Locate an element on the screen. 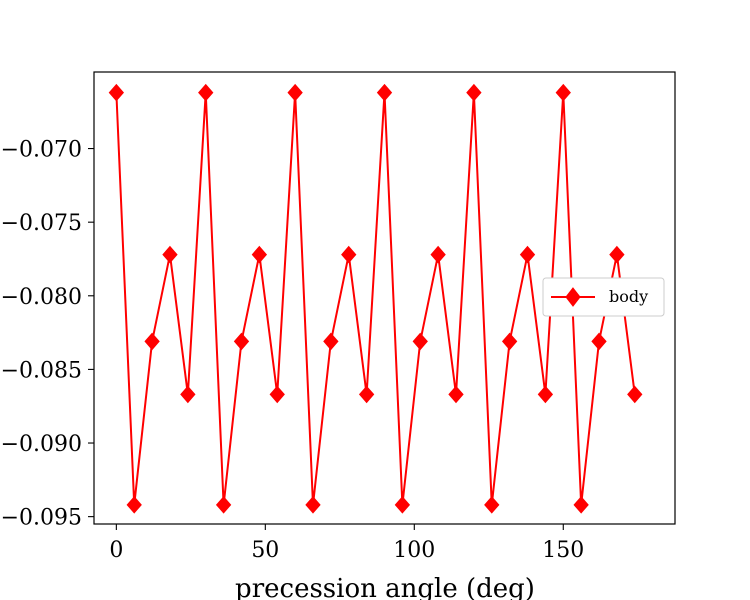  y-tick-label: −0.075 is located at coordinates (41, 223).